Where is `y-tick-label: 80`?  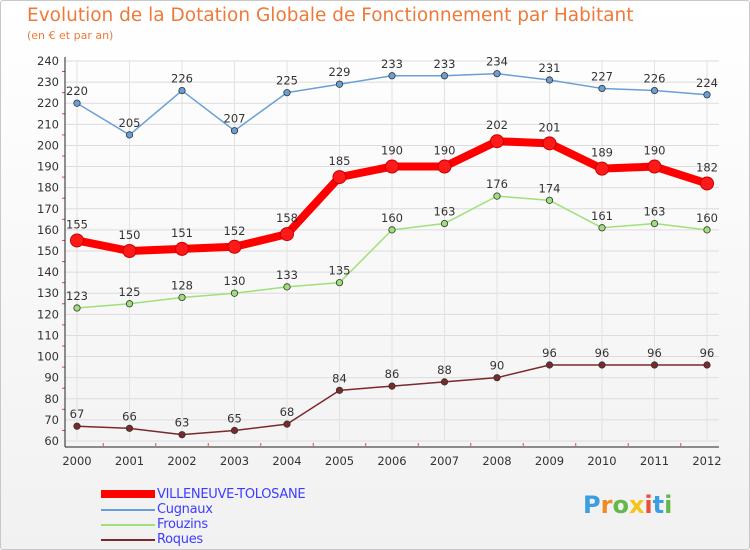 y-tick-label: 80 is located at coordinates (51, 399).